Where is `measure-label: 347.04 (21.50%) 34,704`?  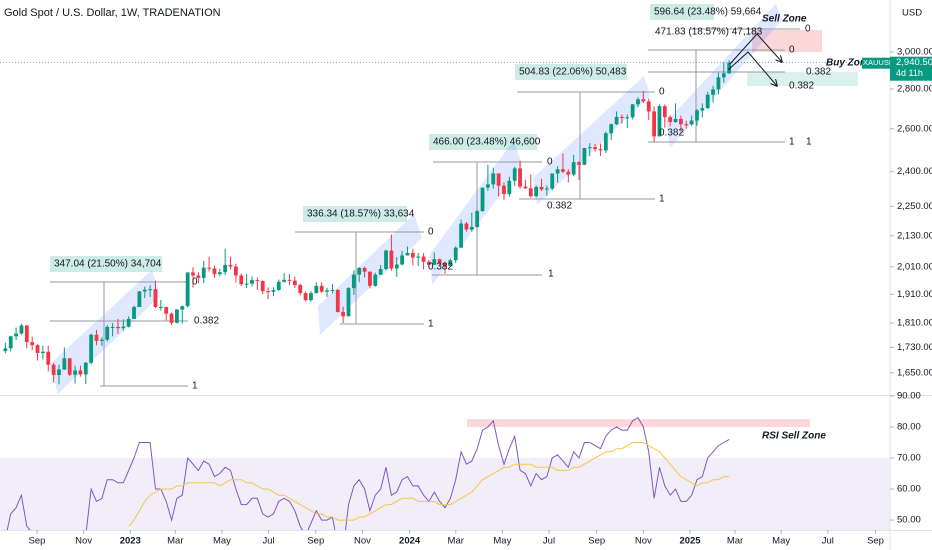 measure-label: 347.04 (21.50%) 34,704 is located at coordinates (108, 264).